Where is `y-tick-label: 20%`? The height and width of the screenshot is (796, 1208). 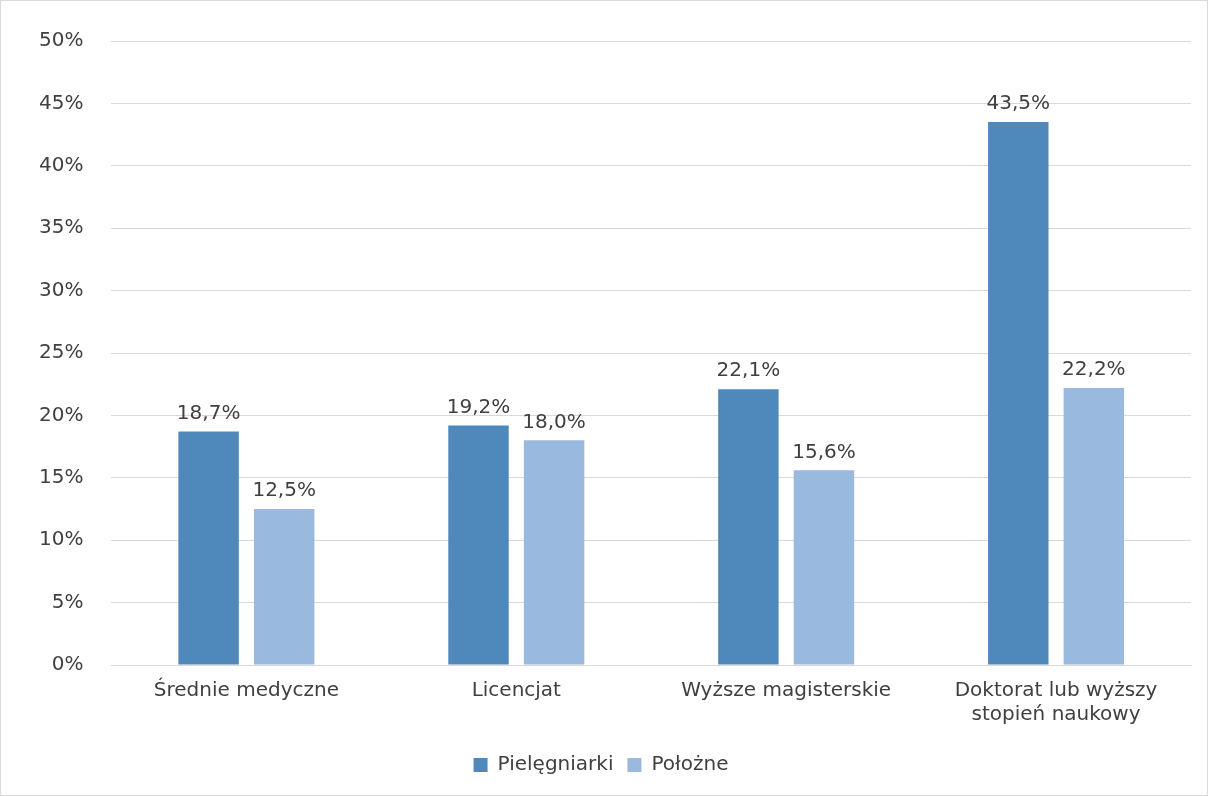
y-tick-label: 20% is located at coordinates (61, 413).